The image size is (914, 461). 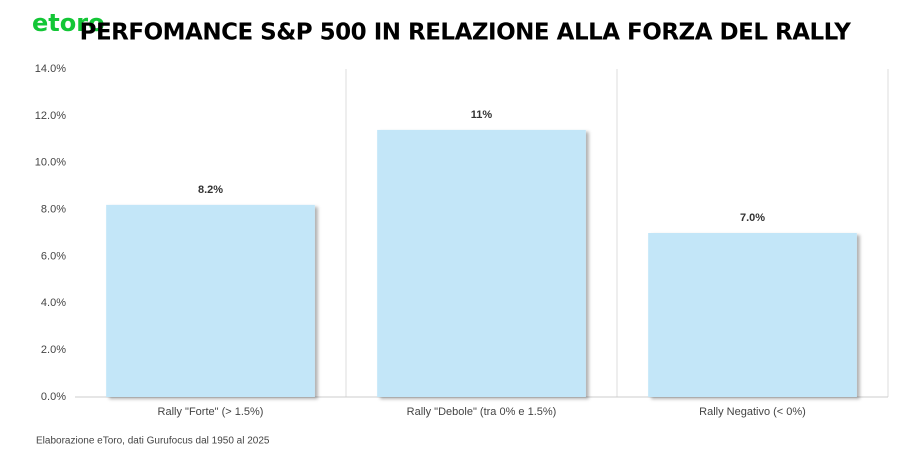 What do you see at coordinates (50, 69) in the screenshot?
I see `y-tick-label: 14.0%` at bounding box center [50, 69].